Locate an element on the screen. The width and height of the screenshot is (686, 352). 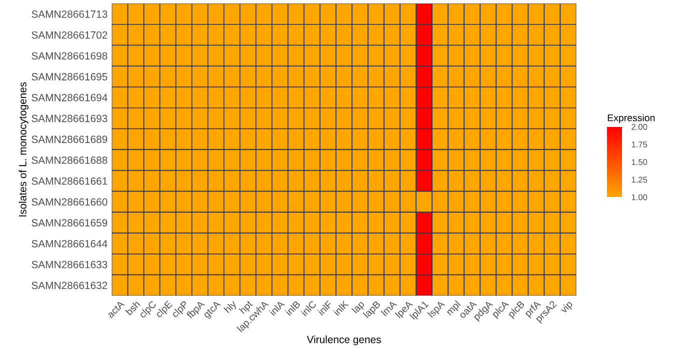
color-bar-label: 1.75 is located at coordinates (640, 145).